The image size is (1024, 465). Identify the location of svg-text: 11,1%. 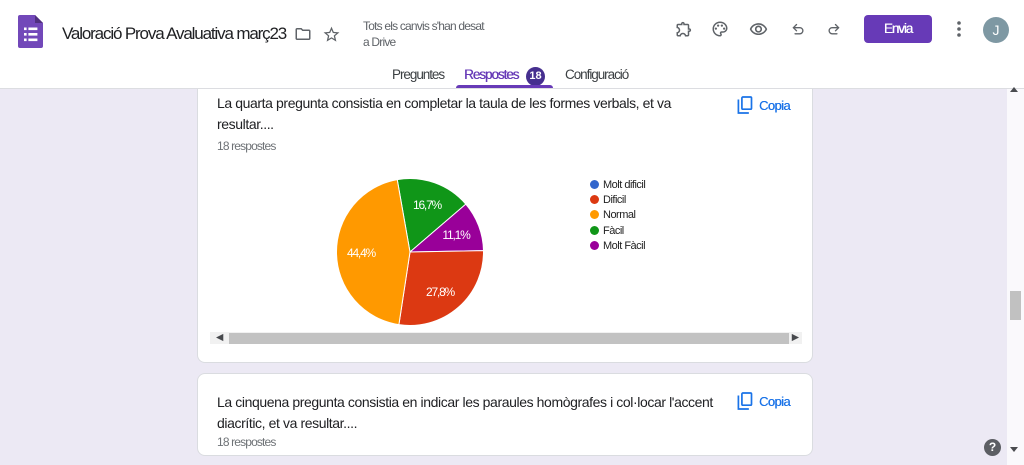
(456, 235).